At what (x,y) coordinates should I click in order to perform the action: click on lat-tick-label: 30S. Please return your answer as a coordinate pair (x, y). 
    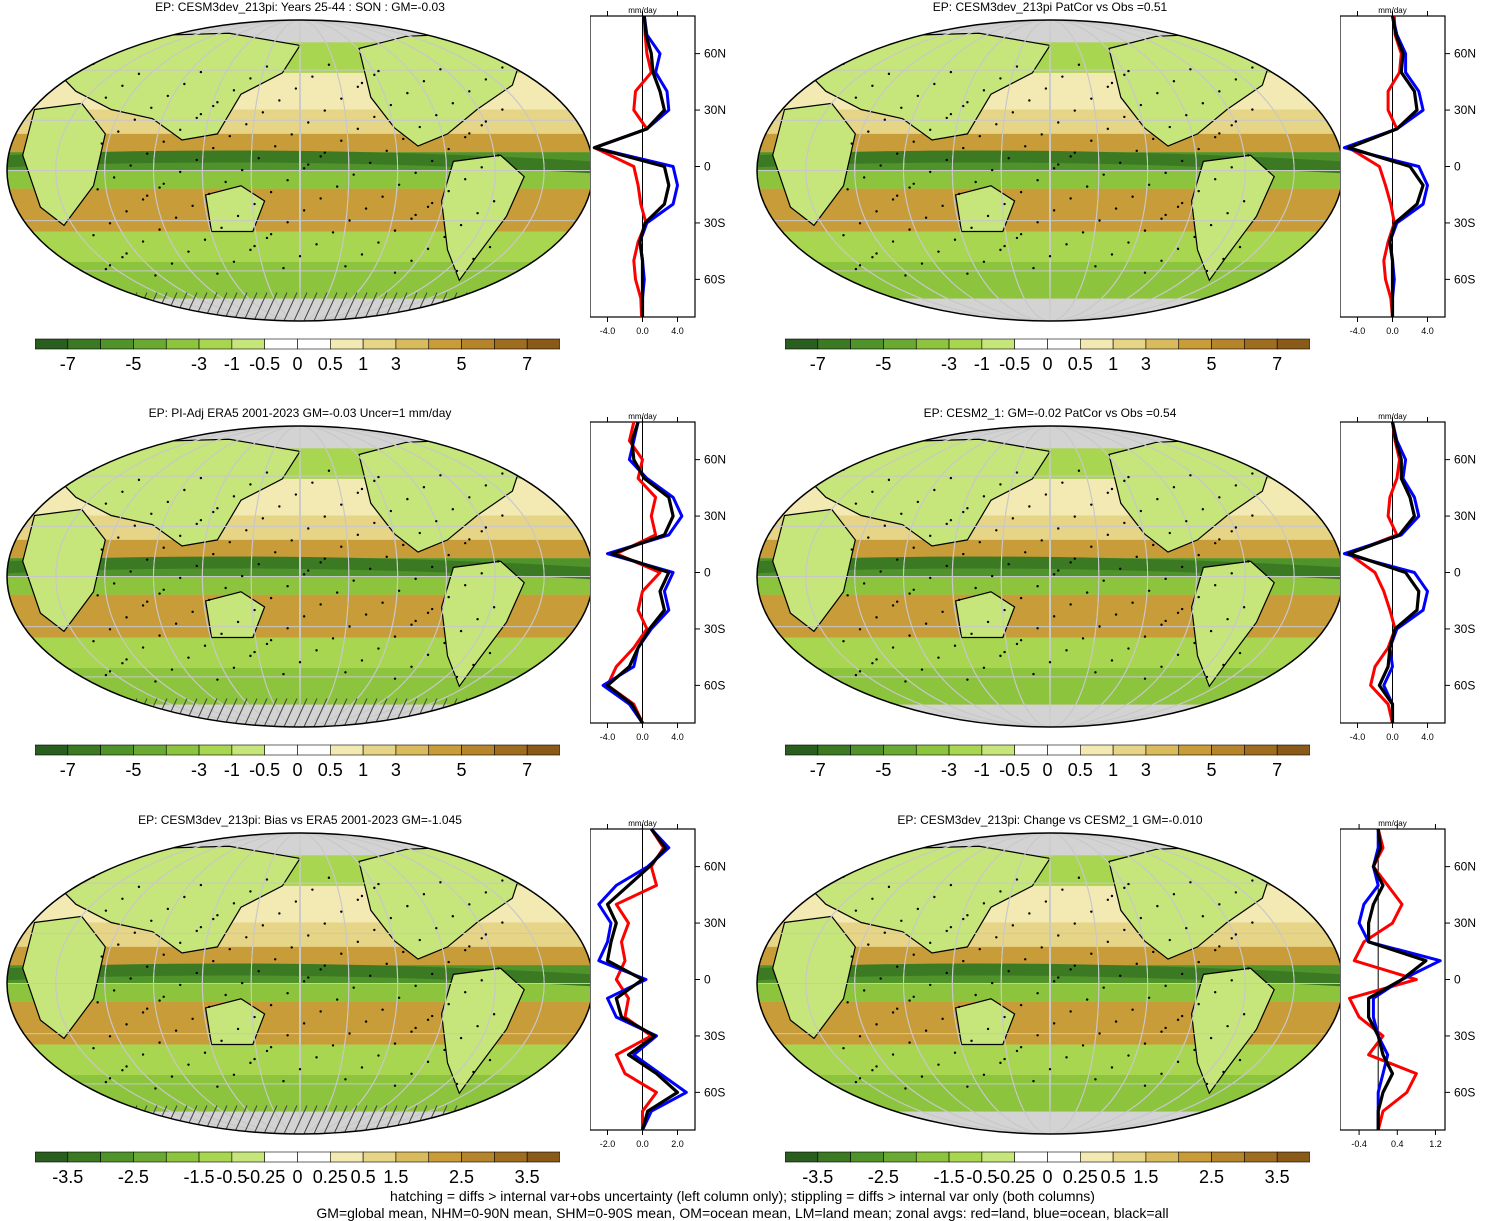
    Looking at the image, I should click on (1464, 629).